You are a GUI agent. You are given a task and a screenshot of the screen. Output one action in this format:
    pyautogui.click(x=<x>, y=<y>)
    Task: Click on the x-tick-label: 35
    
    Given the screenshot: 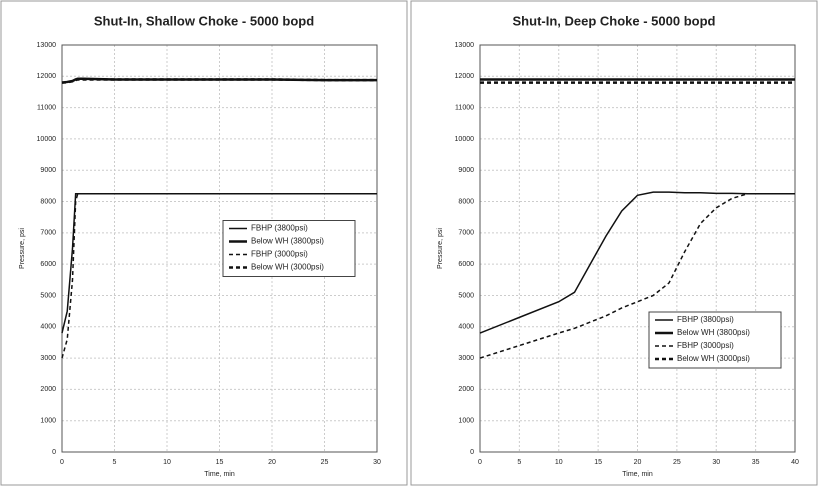 What is the action you would take?
    pyautogui.click(x=756, y=462)
    